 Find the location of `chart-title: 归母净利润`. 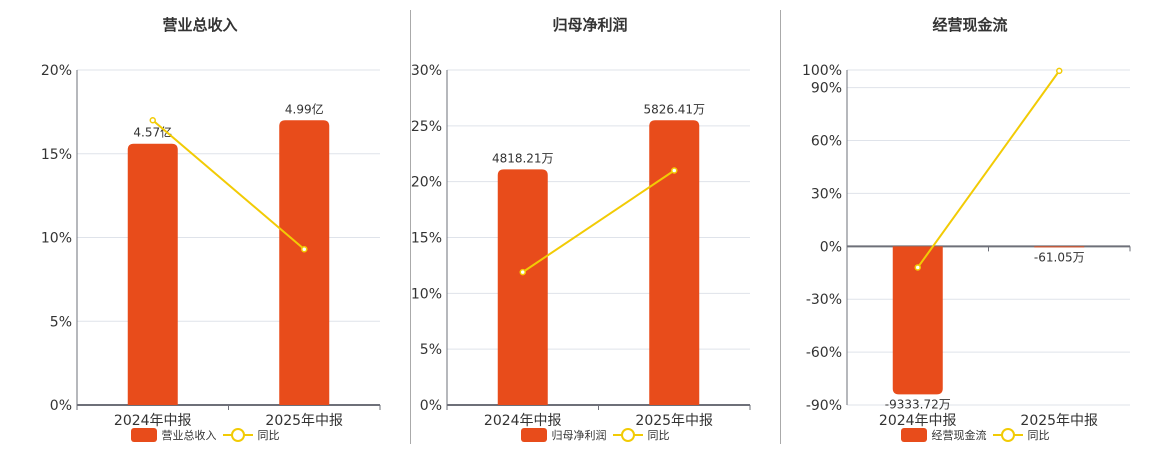

chart-title: 归母净利润 is located at coordinates (590, 25).